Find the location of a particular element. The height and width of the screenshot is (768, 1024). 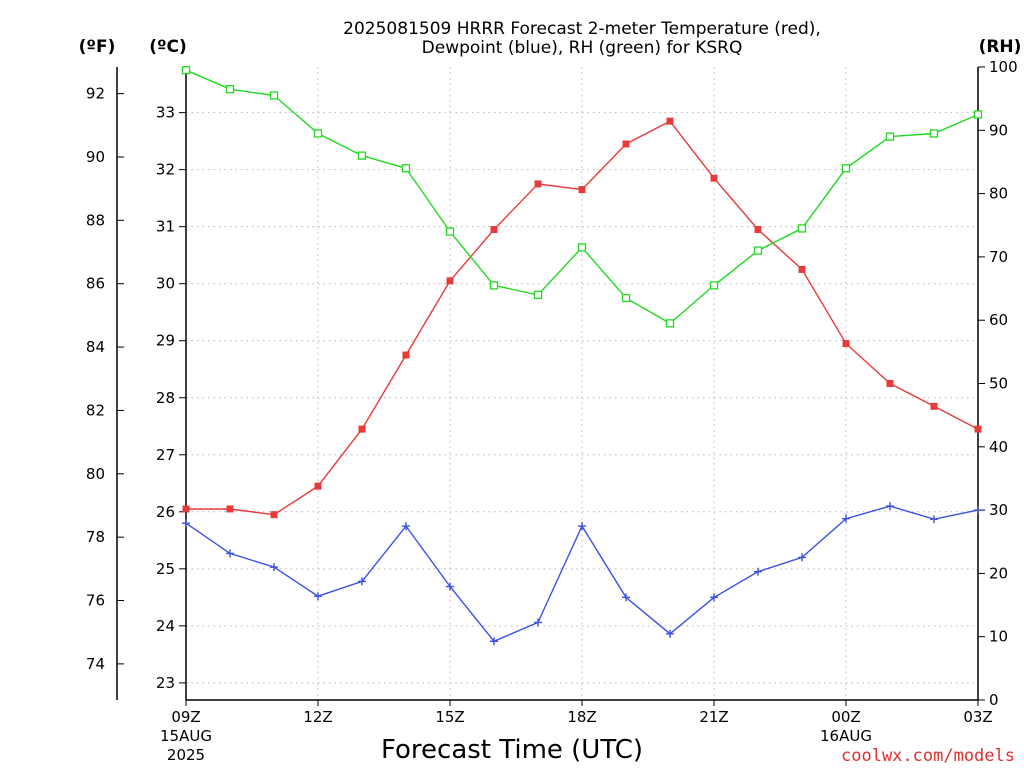

fahrenheit-tick-label: 88 is located at coordinates (95, 220).